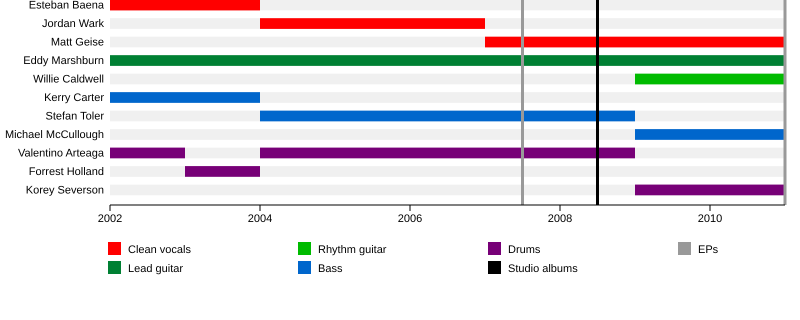 Image resolution: width=800 pixels, height=320 pixels. I want to click on y-tick-label: Esteban Baena, so click(66, 6).